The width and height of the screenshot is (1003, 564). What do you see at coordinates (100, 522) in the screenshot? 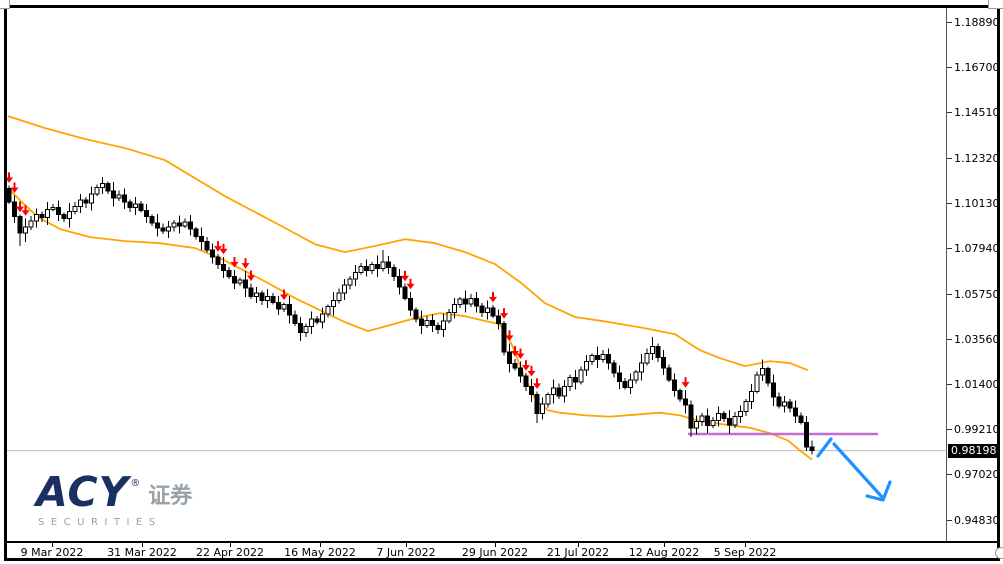
I see `logo-subtitle: SECURITIES` at bounding box center [100, 522].